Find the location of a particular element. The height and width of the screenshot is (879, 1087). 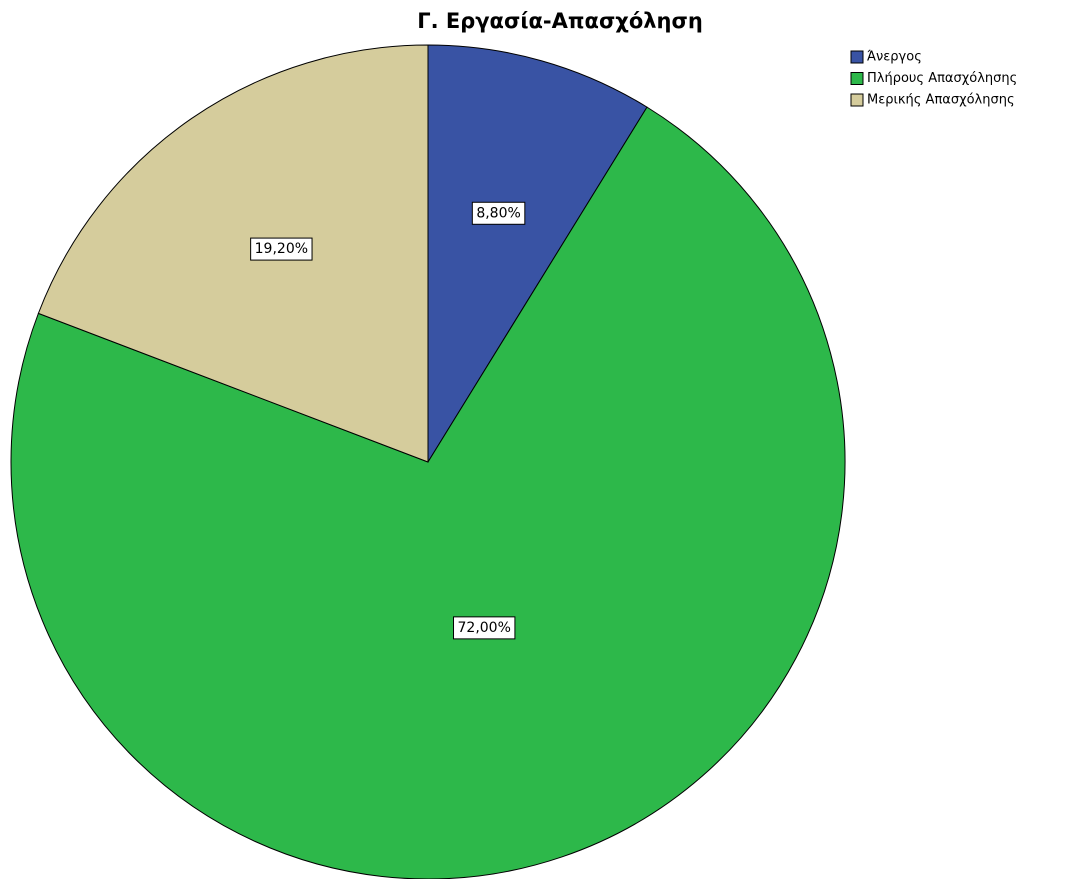

value-label: 19,20% is located at coordinates (281, 249).